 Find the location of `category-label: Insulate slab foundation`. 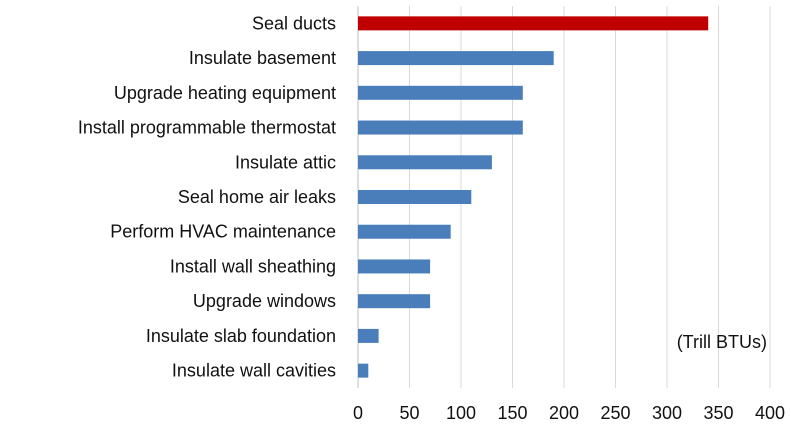

category-label: Insulate slab foundation is located at coordinates (241, 336).